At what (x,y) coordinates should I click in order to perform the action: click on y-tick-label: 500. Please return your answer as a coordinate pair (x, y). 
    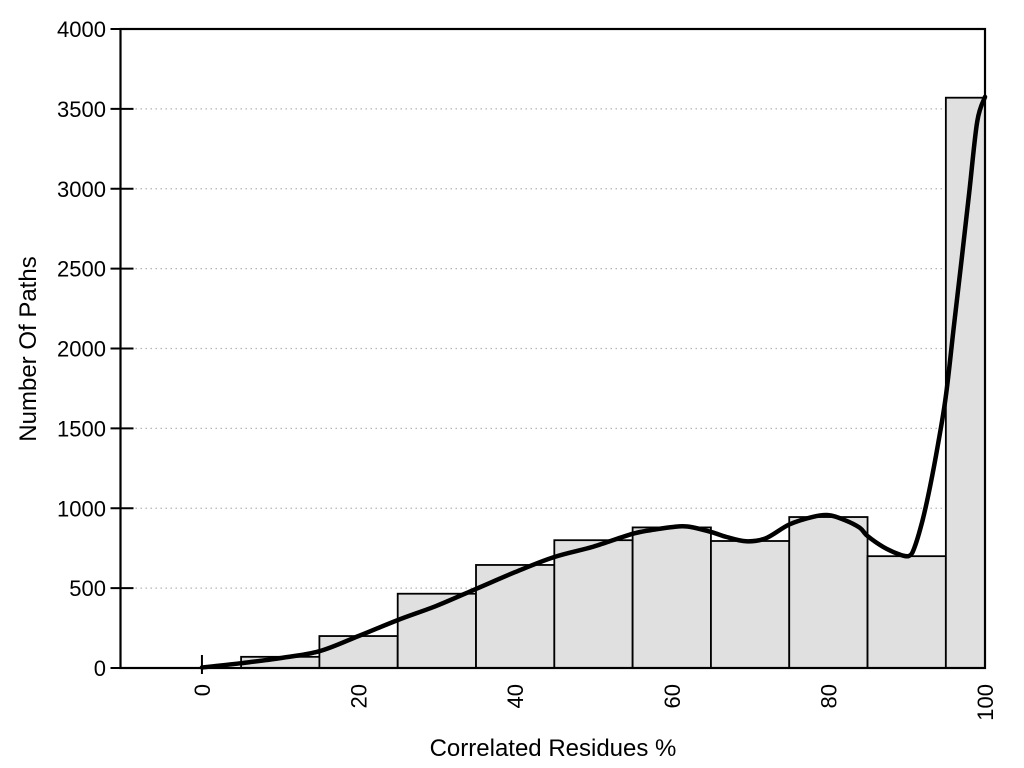
    Looking at the image, I should click on (87, 588).